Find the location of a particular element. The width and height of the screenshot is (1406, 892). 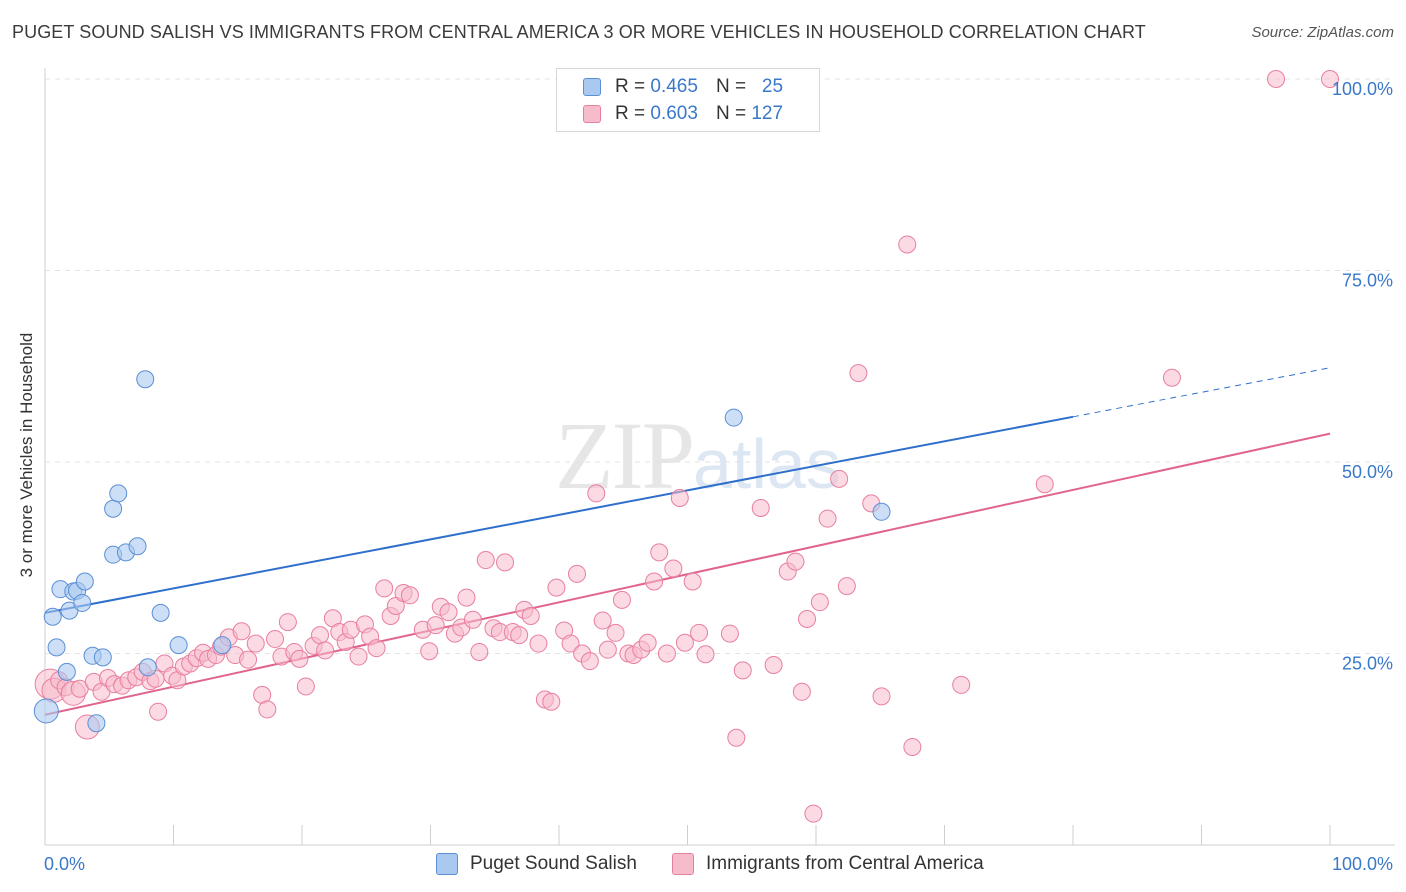

correlation-legend: R = 0.465 N = 25 R = 0.603 N = 127 is located at coordinates (688, 100).